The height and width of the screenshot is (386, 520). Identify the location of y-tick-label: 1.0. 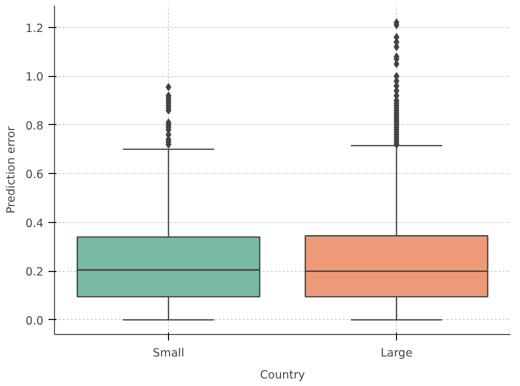
(34, 77).